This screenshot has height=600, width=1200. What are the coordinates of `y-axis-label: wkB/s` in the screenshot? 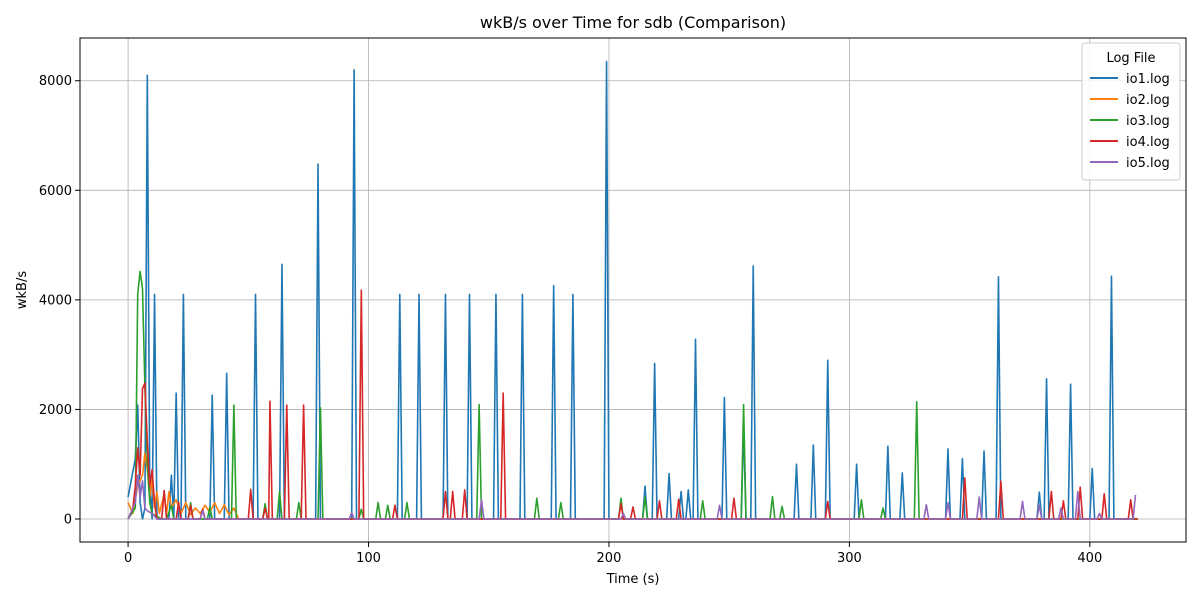 It's located at (22, 290).